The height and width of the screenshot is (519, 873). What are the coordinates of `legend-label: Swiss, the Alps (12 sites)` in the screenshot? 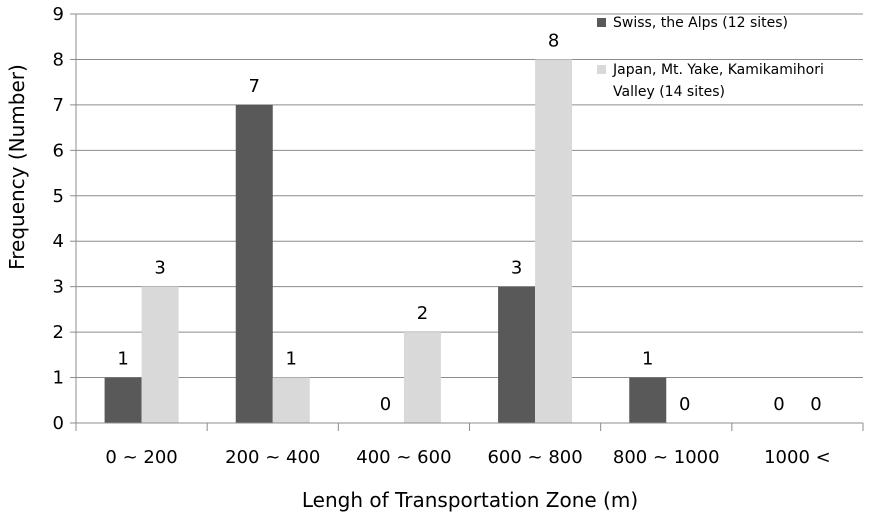 It's located at (700, 23).